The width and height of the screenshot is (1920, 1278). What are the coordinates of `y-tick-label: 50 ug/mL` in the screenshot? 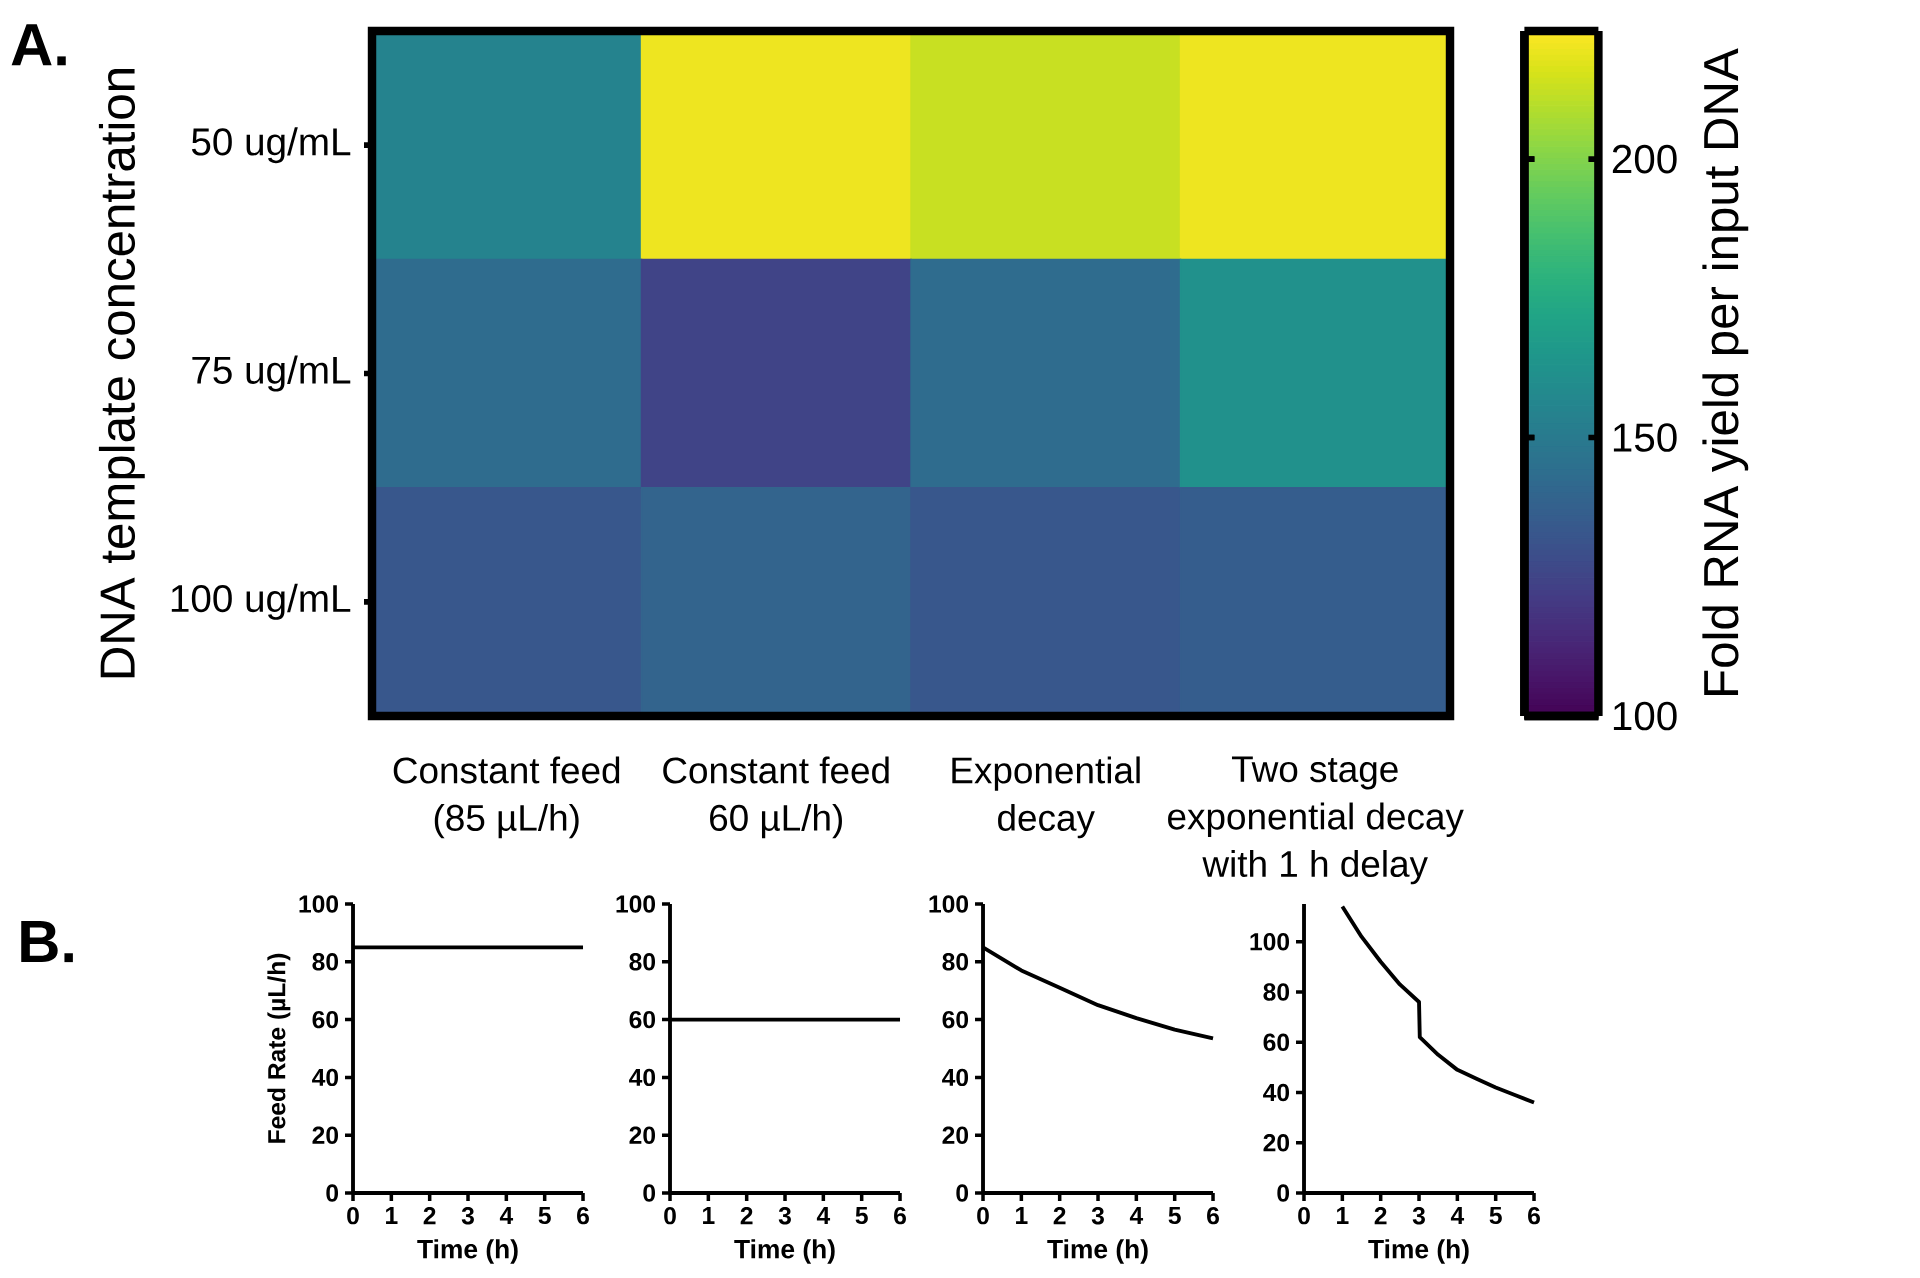 It's located at (271, 145).